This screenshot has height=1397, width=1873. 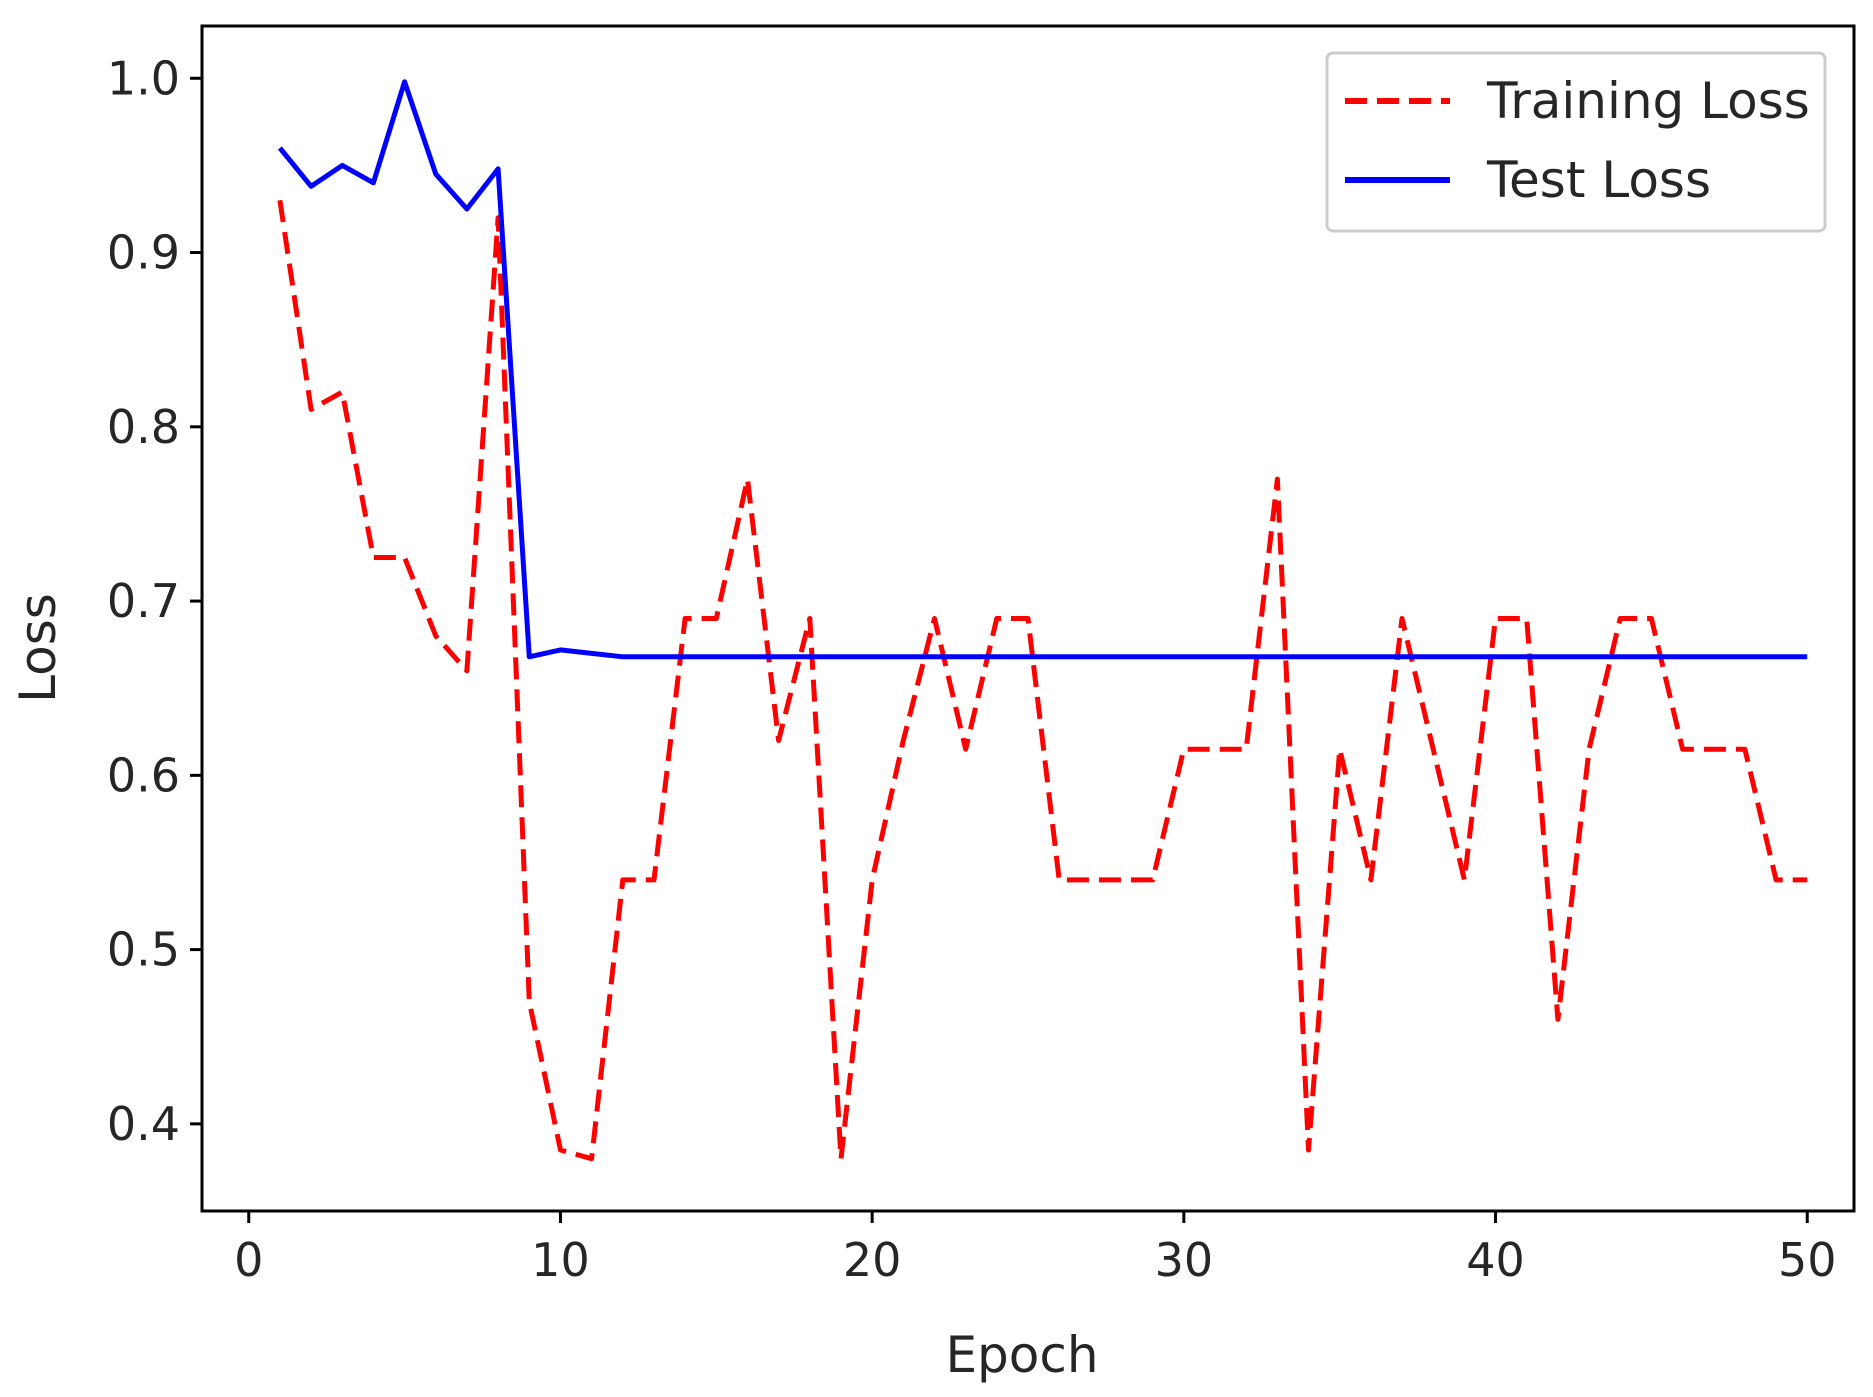 I want to click on x-axis: 0 10 20 30 40 50, so click(x=1035, y=1249).